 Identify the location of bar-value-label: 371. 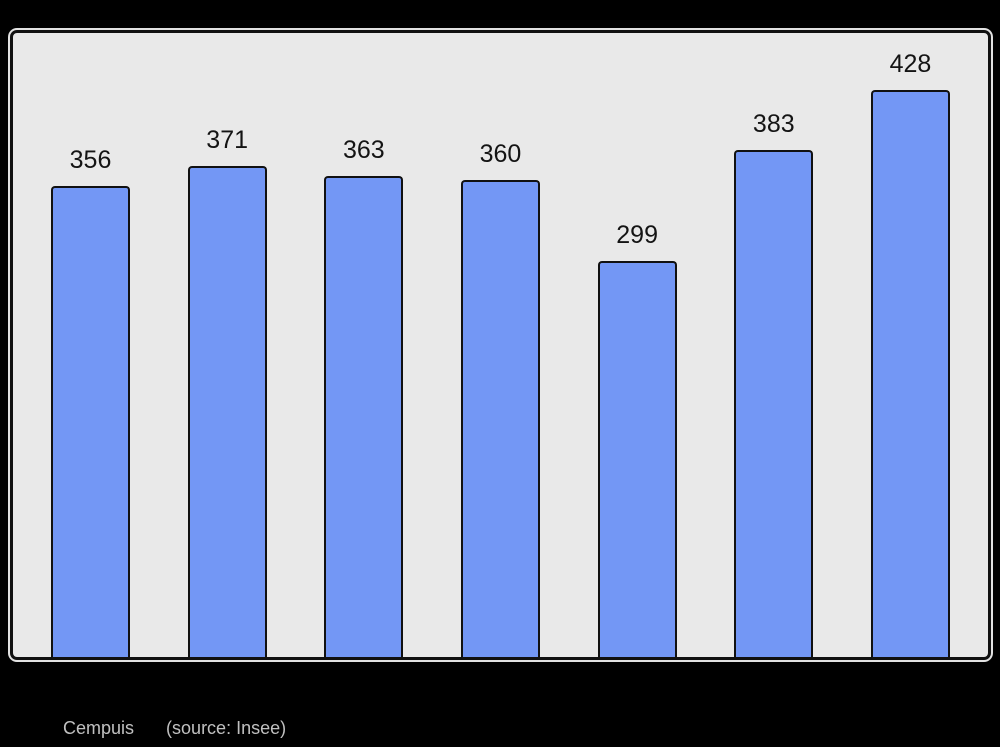
(227, 140).